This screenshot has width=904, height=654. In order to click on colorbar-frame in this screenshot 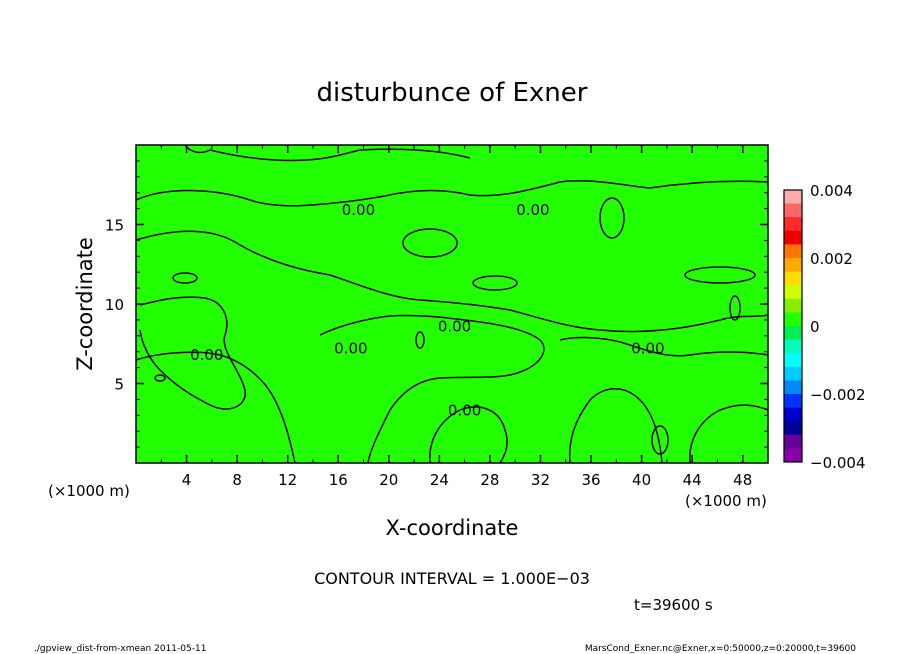, I will do `click(793, 326)`.